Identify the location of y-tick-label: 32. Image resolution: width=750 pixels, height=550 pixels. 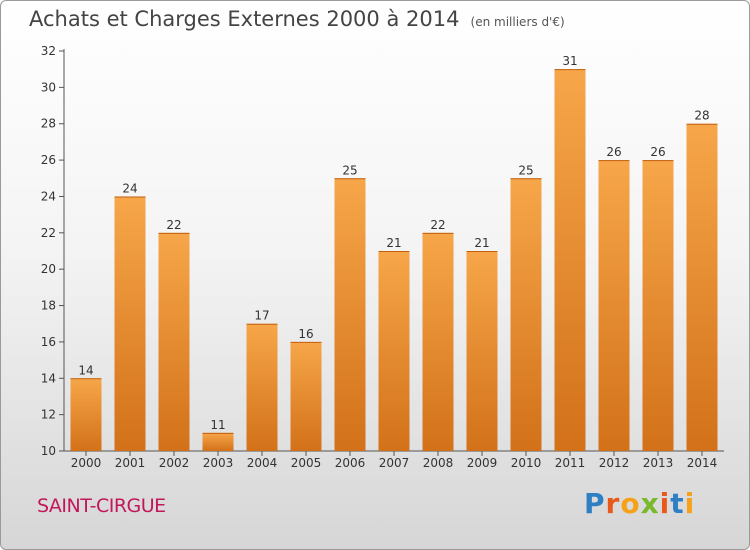
(48, 51).